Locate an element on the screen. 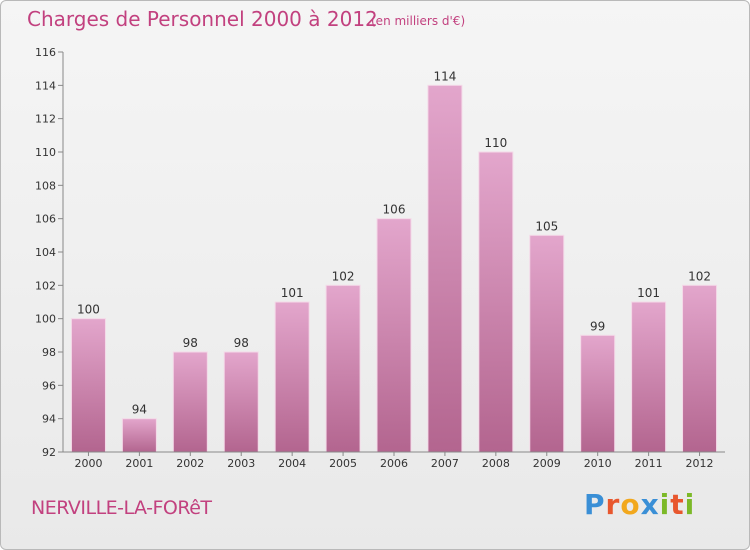  x-tick-label-2006: 2006 is located at coordinates (394, 463).